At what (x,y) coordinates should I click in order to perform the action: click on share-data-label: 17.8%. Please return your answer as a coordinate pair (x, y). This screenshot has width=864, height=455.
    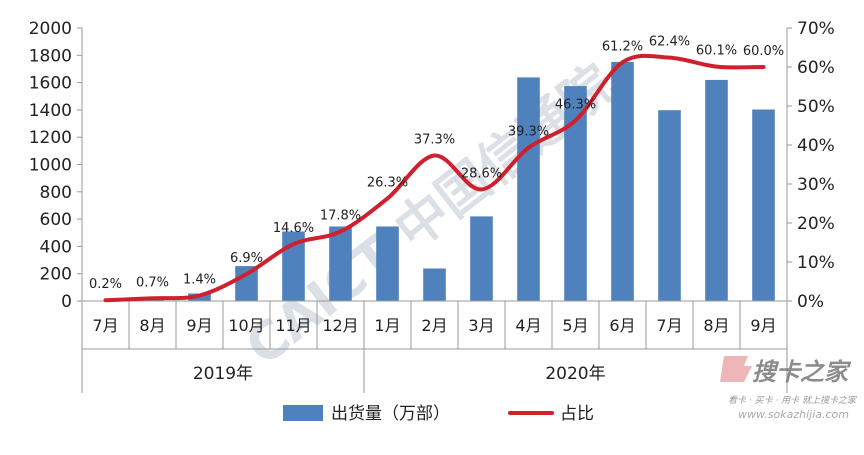
    Looking at the image, I should click on (340, 216).